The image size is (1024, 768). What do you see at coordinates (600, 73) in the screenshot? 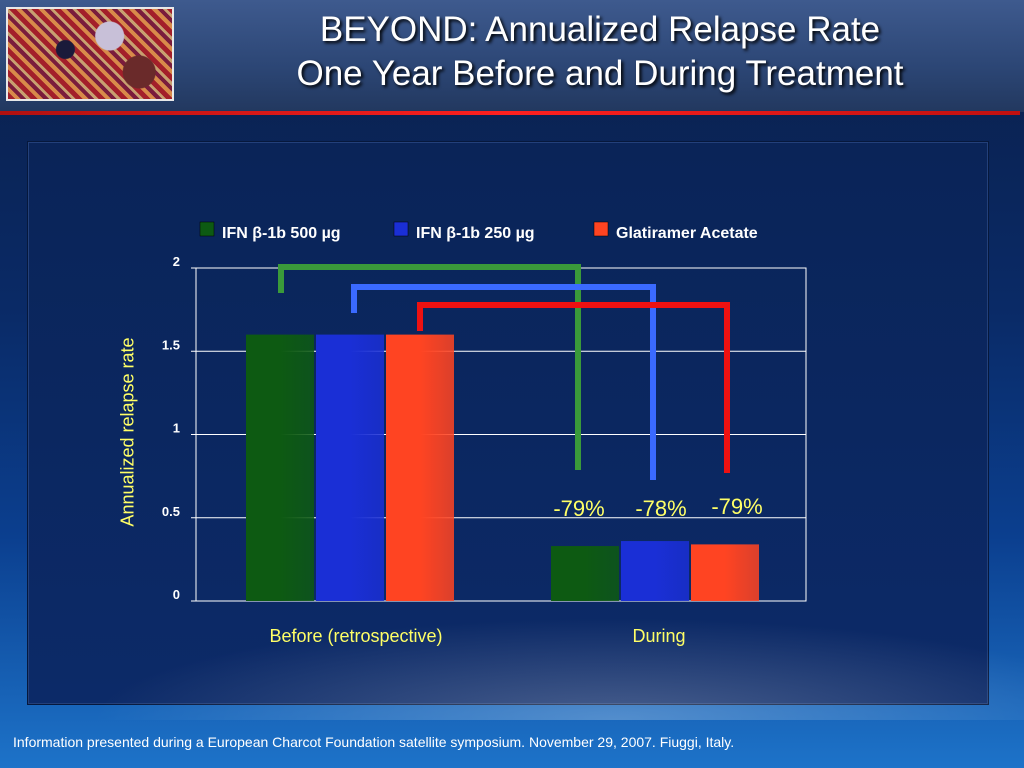
I see `title-line-2: One Year Before and During Treatment` at bounding box center [600, 73].